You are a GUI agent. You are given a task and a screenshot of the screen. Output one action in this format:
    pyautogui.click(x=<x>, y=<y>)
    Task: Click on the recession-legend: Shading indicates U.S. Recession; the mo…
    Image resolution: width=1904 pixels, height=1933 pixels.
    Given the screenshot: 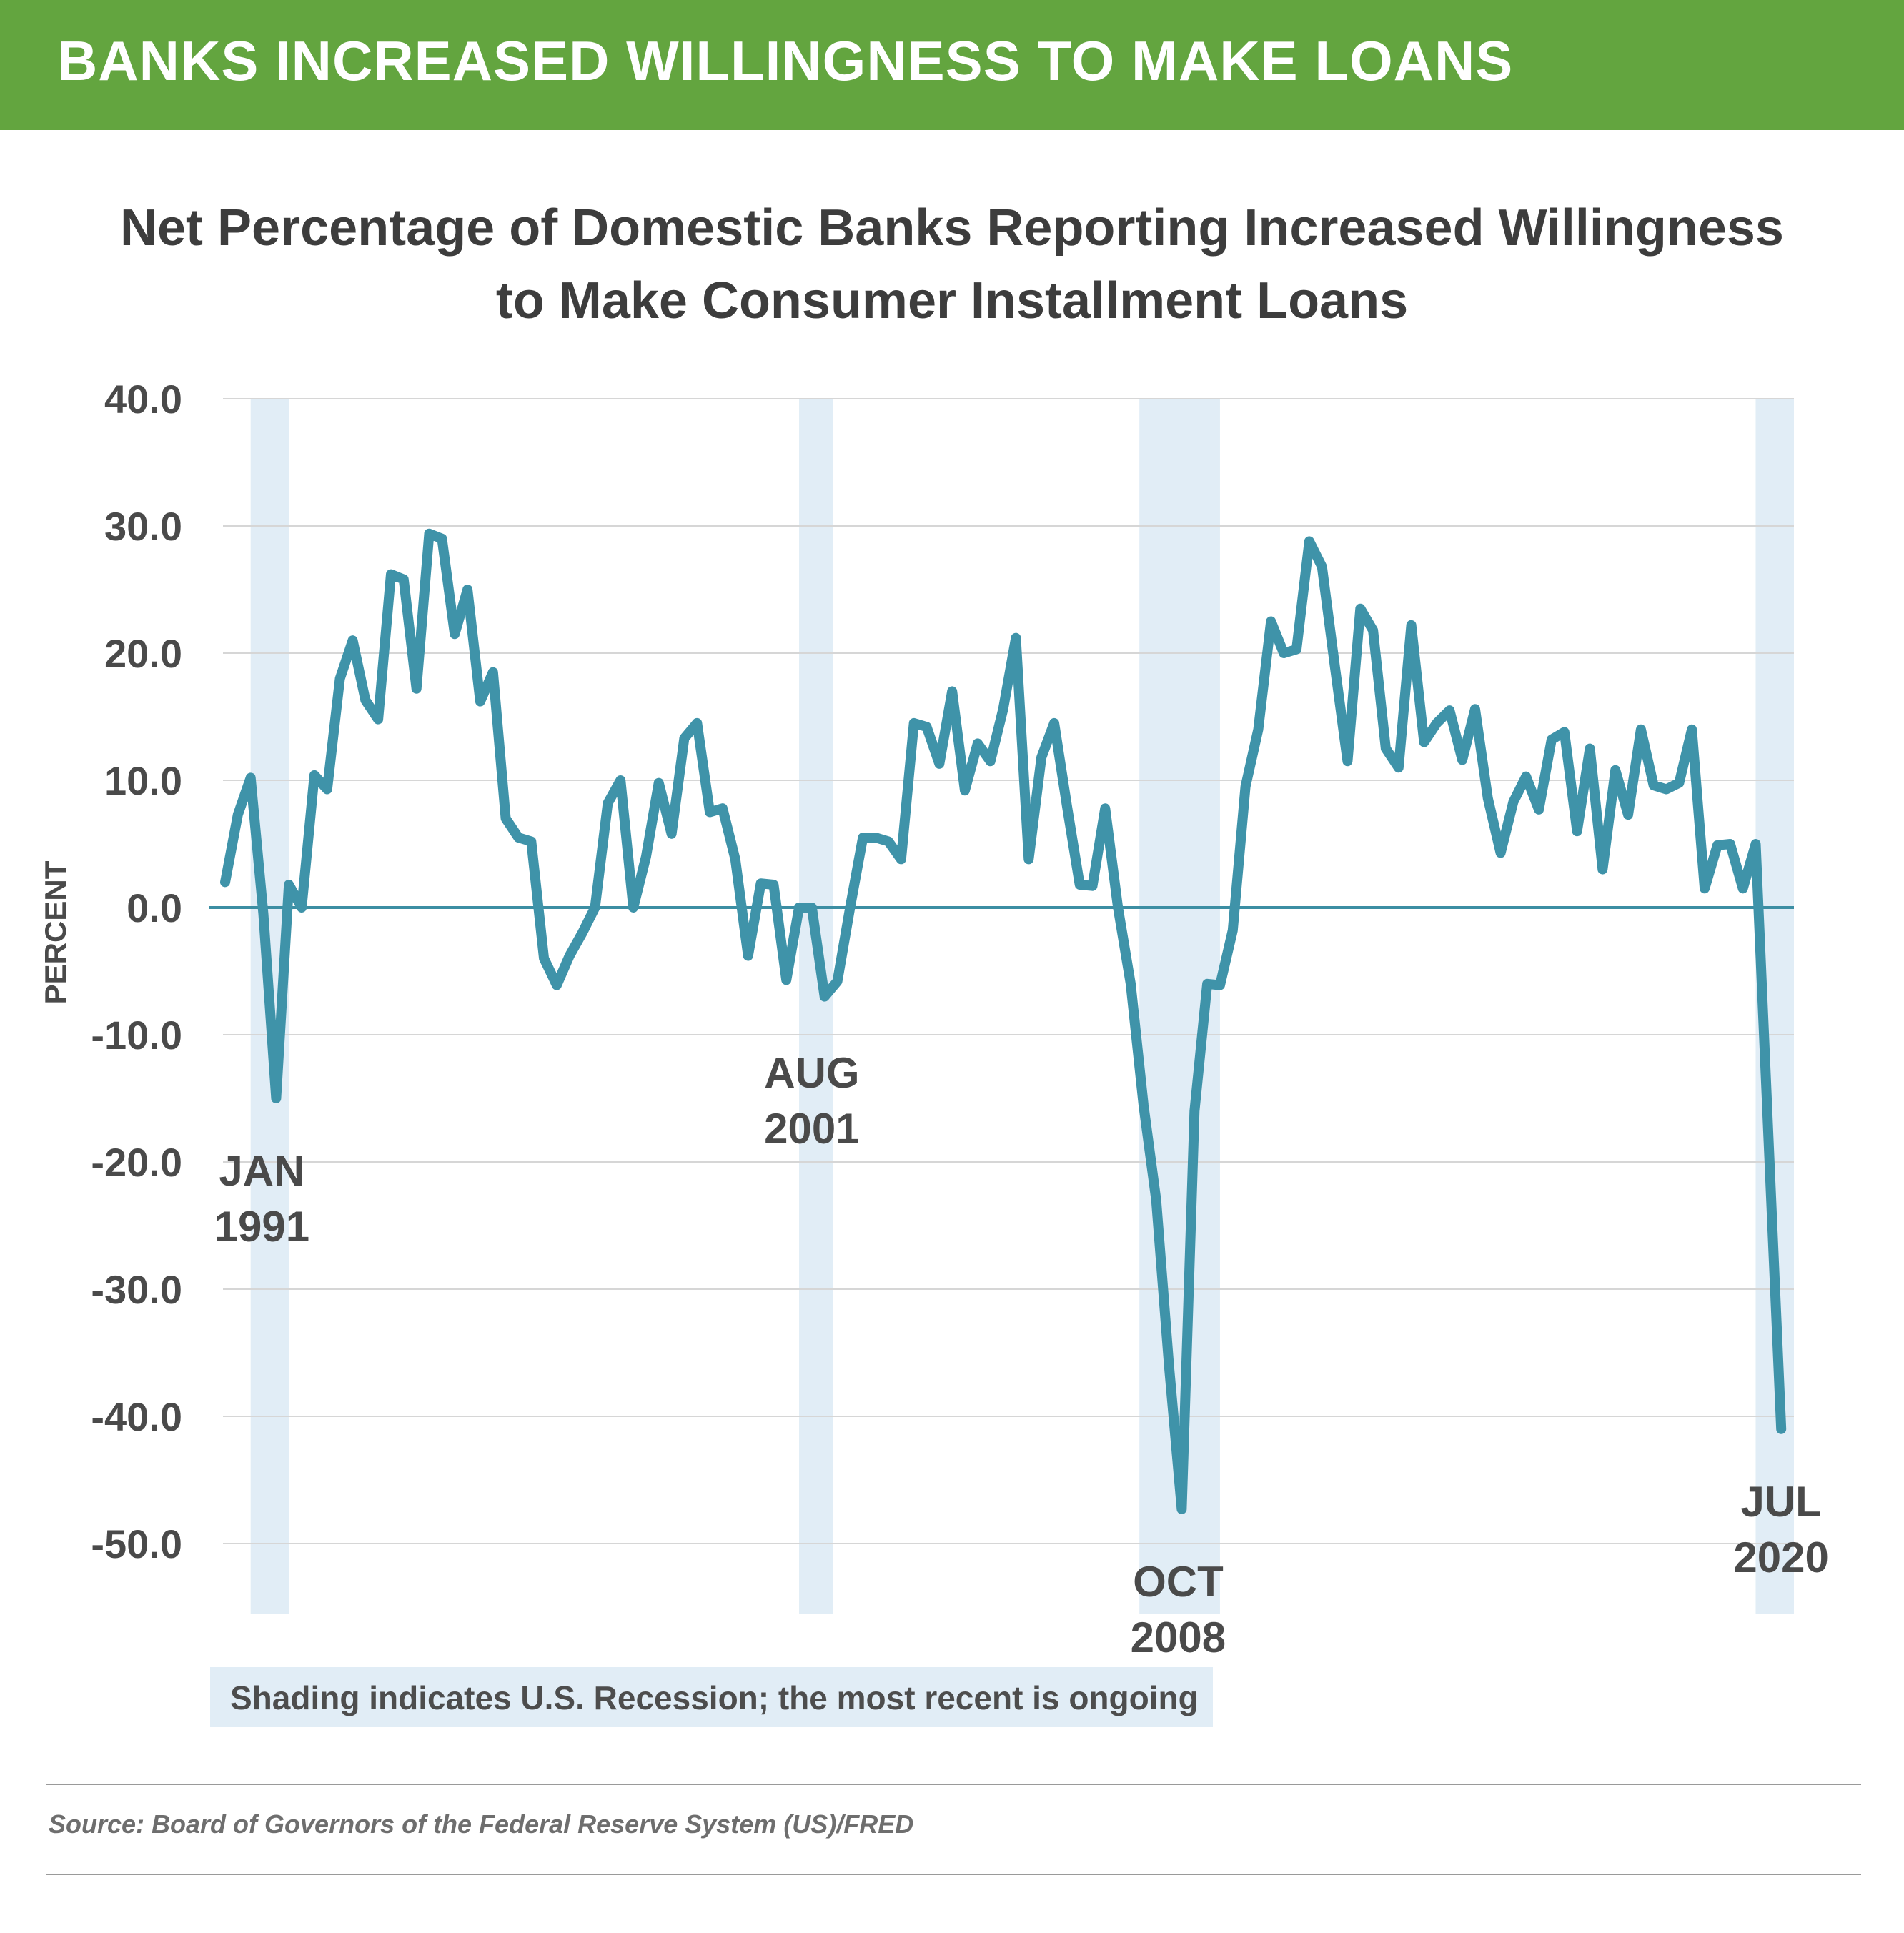 What is the action you would take?
    pyautogui.click(x=711, y=1697)
    